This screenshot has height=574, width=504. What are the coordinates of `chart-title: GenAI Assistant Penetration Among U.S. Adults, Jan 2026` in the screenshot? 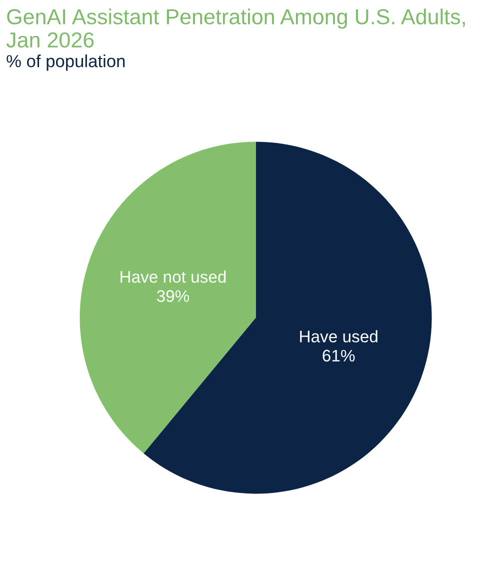 It's located at (235, 28).